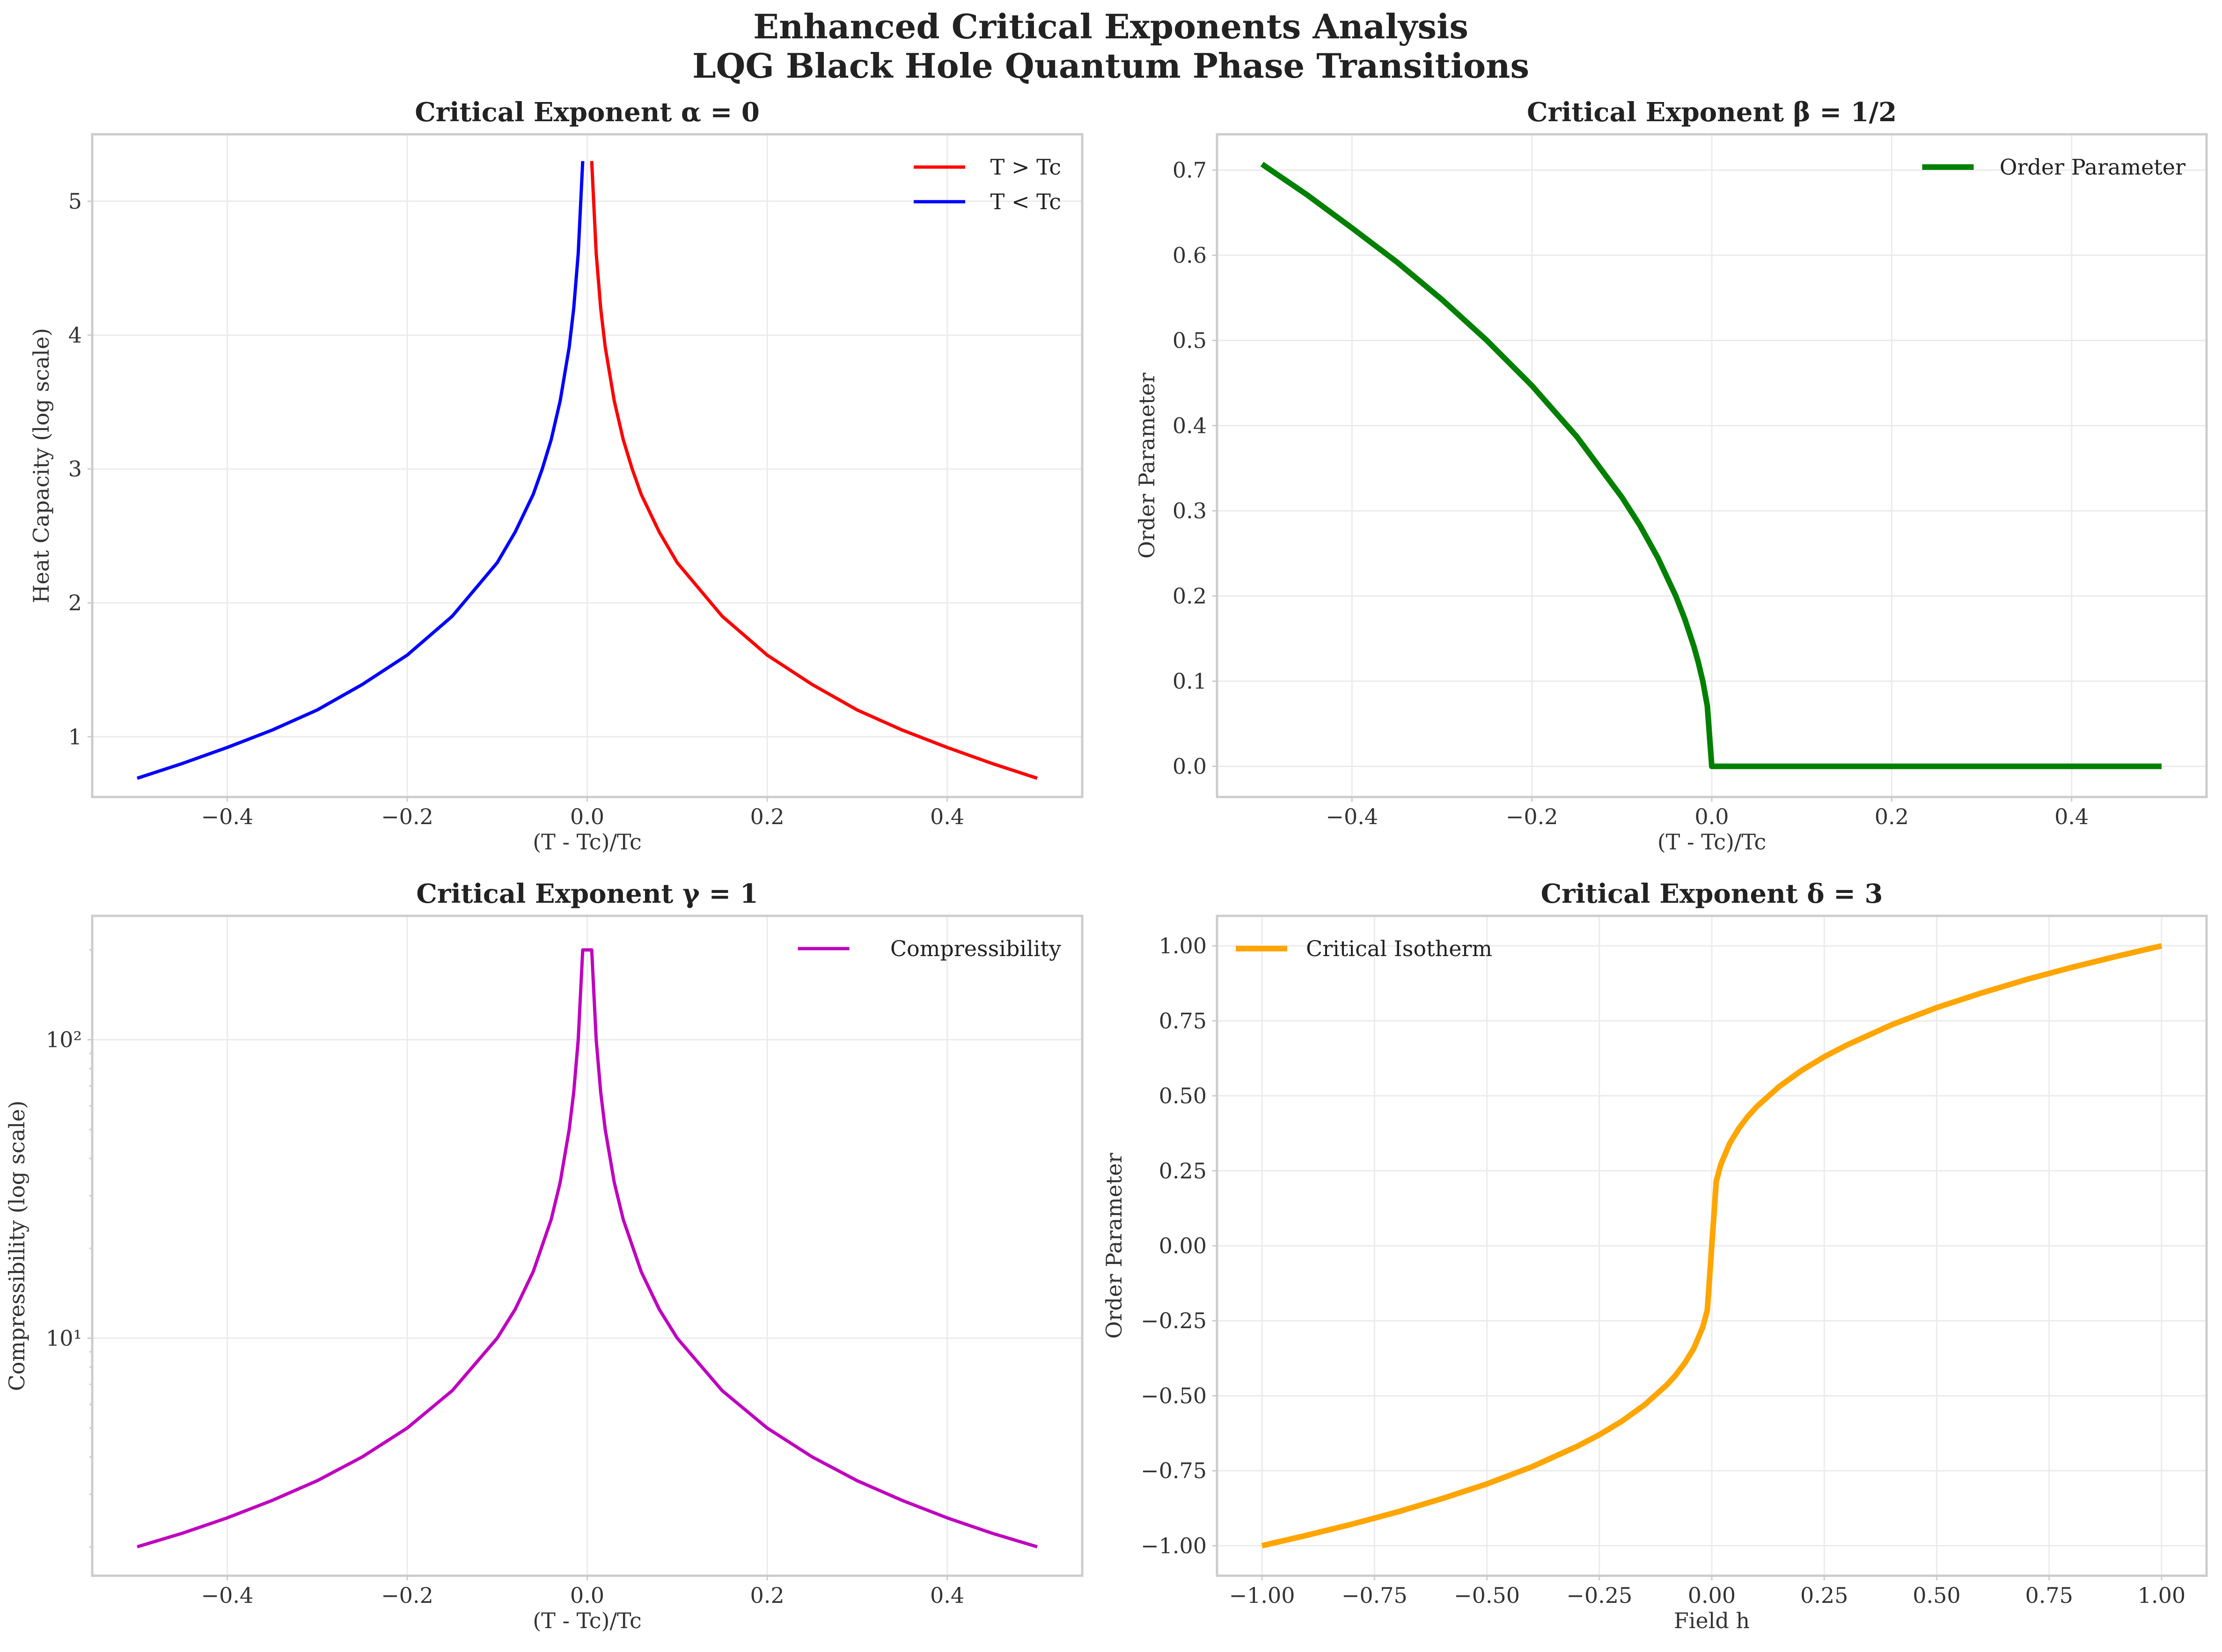 This screenshot has height=1652, width=2222. Describe the element at coordinates (1174, 1396) in the screenshot. I see `y-tick-label: −0.50` at that location.